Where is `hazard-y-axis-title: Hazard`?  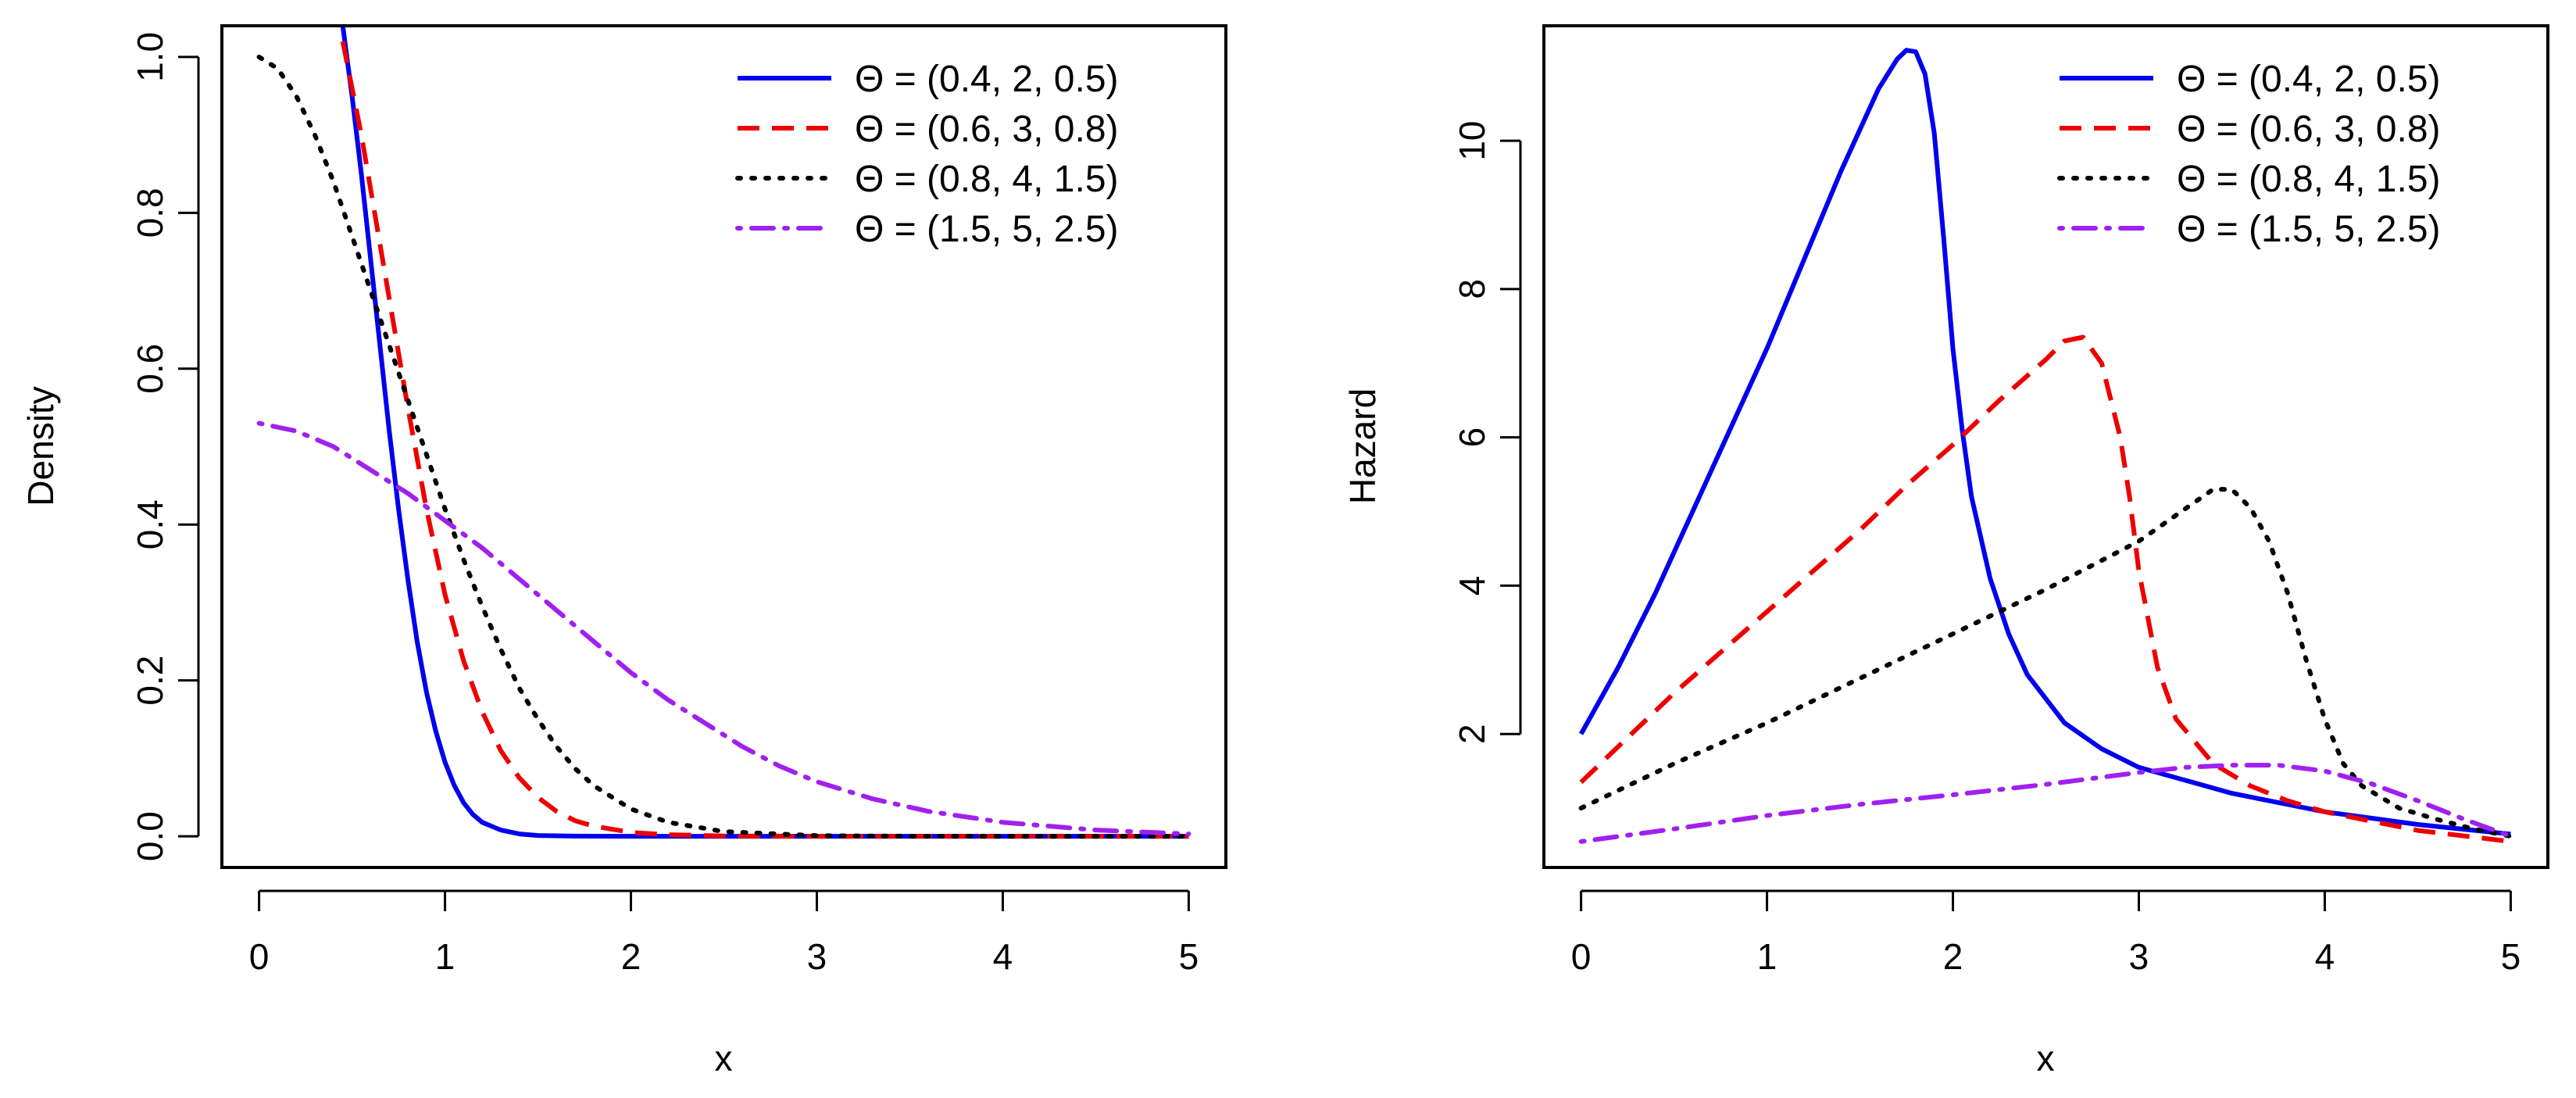 hazard-y-axis-title: Hazard is located at coordinates (1363, 446).